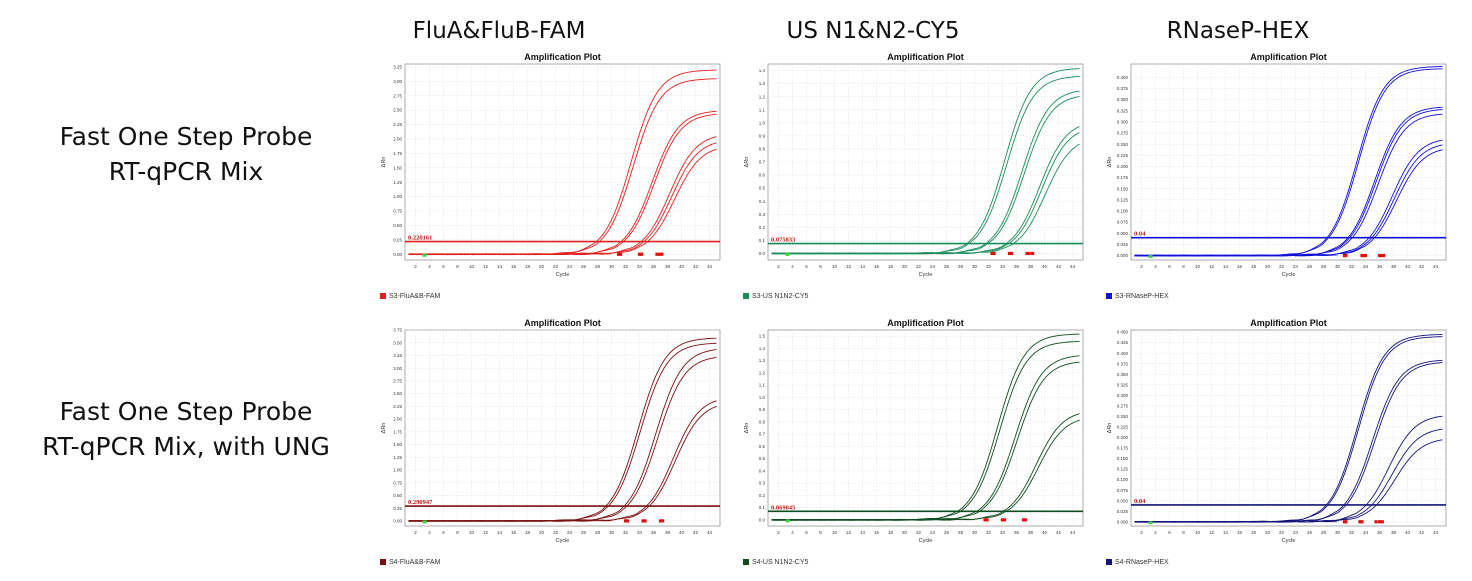 The height and width of the screenshot is (581, 1472). I want to click on y-tick-label: 0.125, so click(1123, 199).